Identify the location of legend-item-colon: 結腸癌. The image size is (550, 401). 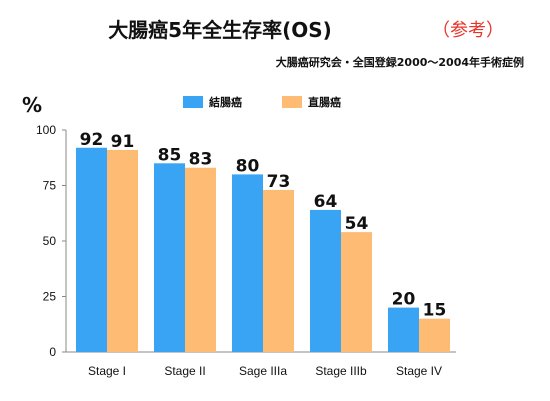
(212, 102).